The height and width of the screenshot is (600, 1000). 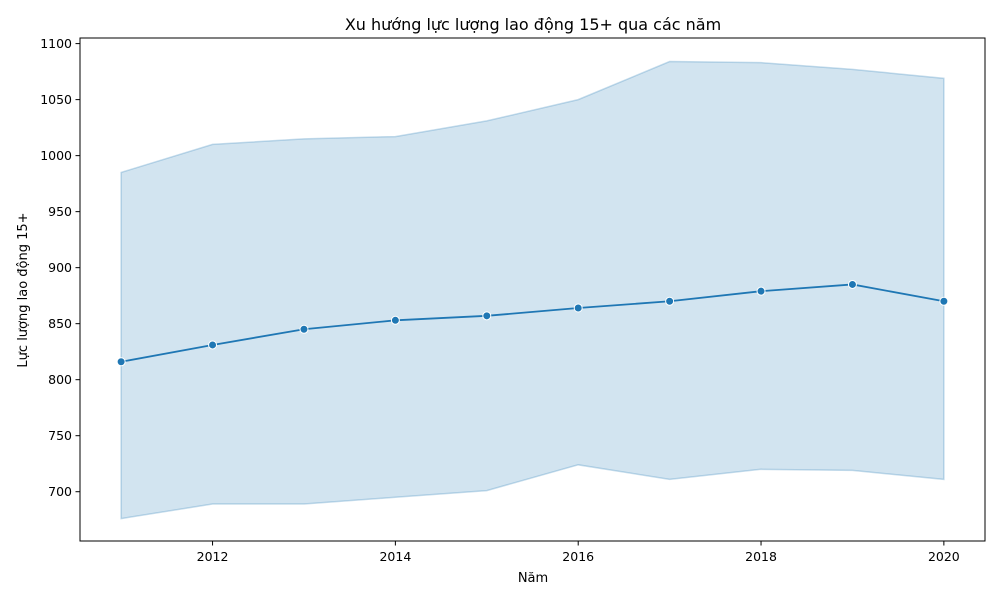 I want to click on y-tick-label: 950, so click(x=60, y=211).